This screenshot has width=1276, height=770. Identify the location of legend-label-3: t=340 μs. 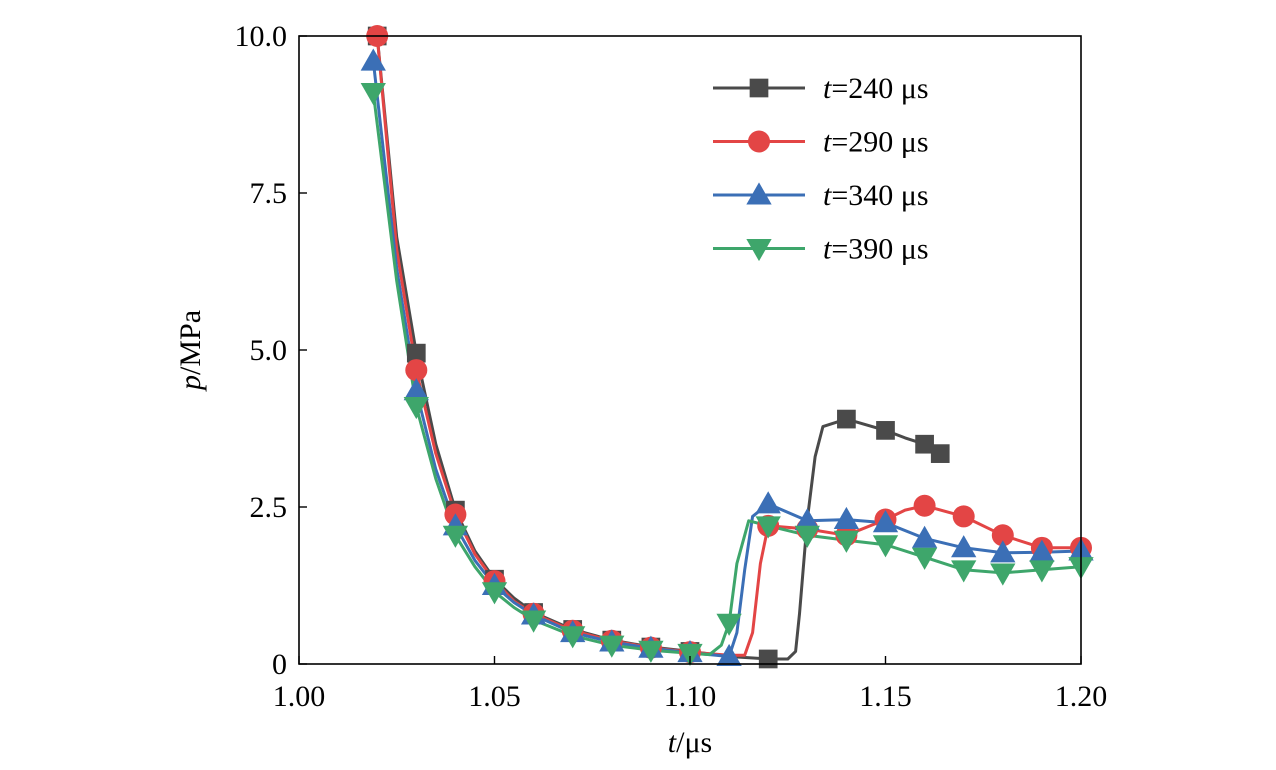
(876, 195).